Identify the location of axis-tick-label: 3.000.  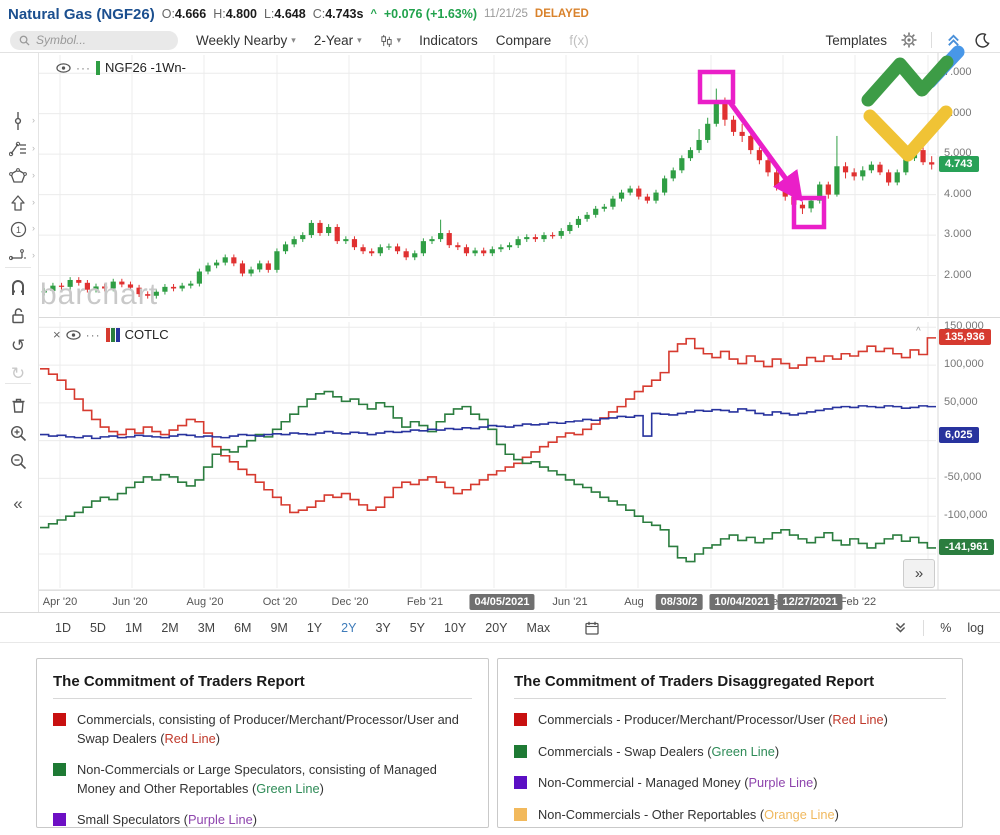
(958, 234).